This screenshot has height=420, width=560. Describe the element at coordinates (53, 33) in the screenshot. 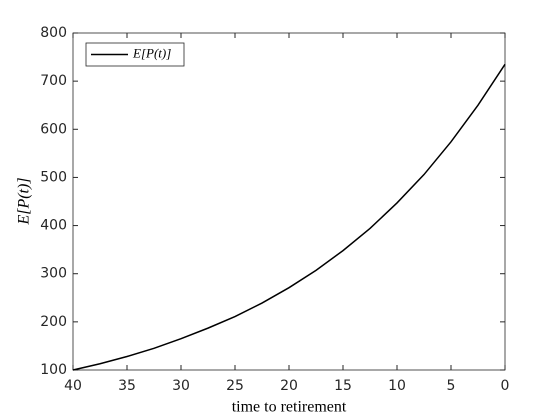

I see `y-tick-label: 800` at that location.